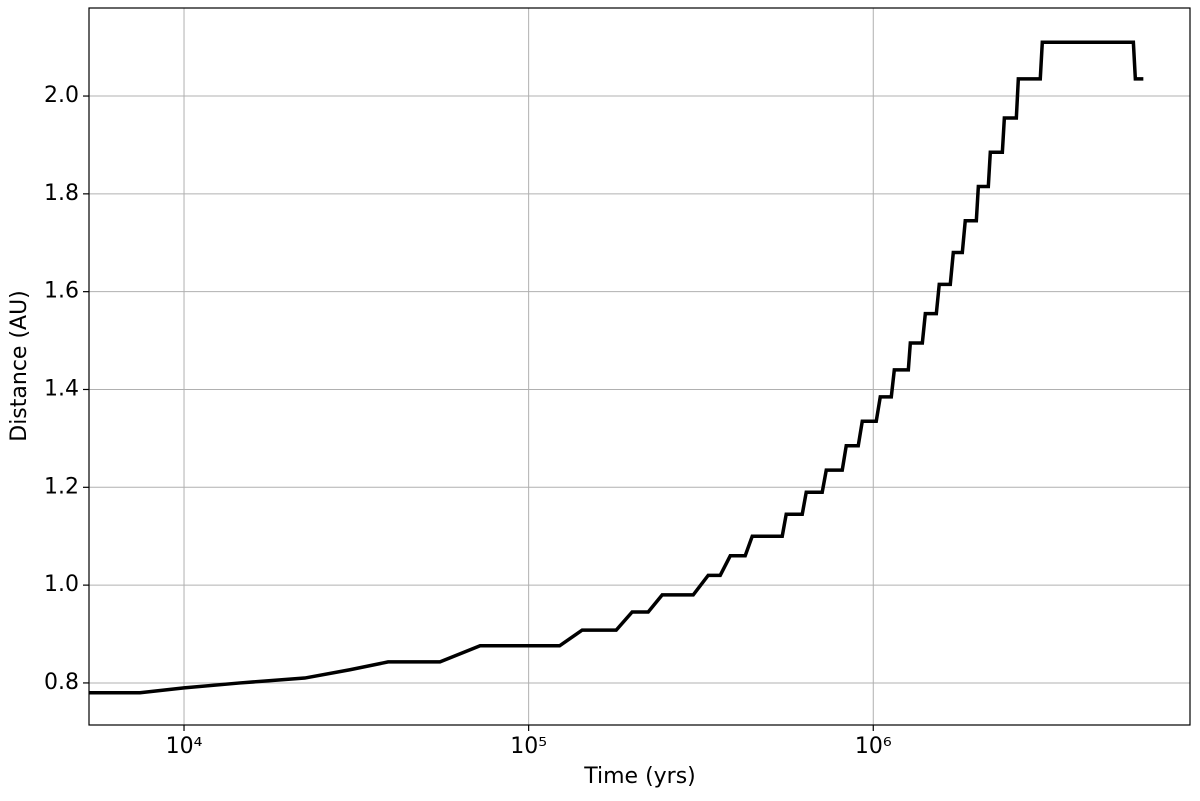  Describe the element at coordinates (19, 366) in the screenshot. I see `y-axis-label: Distance (AU)` at that location.